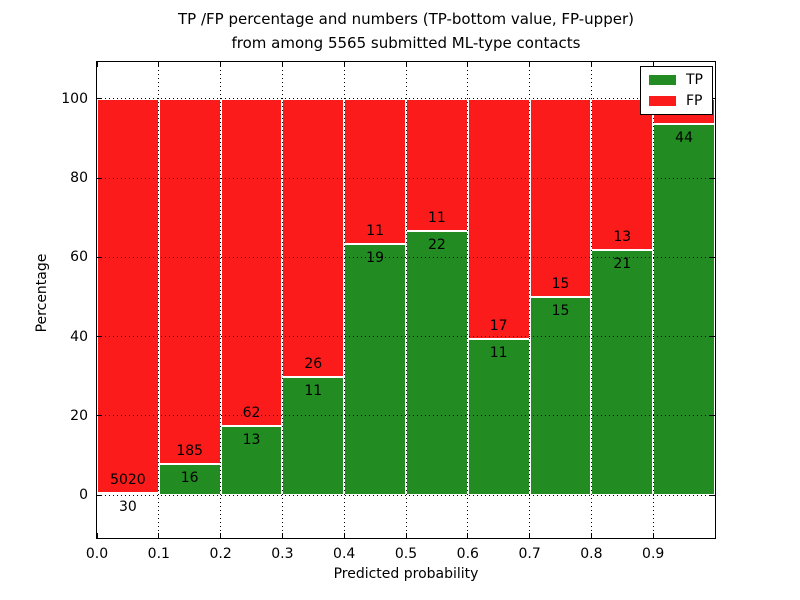  I want to click on x-tick-label: 0.1, so click(158, 554).